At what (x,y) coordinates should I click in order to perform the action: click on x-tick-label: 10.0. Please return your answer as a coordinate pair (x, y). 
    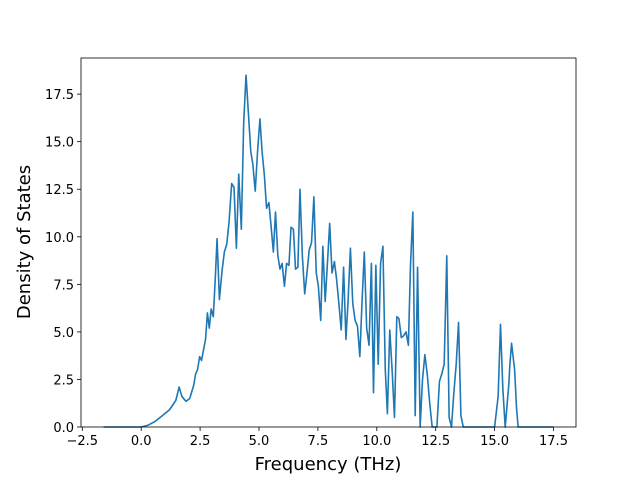
    Looking at the image, I should click on (376, 441).